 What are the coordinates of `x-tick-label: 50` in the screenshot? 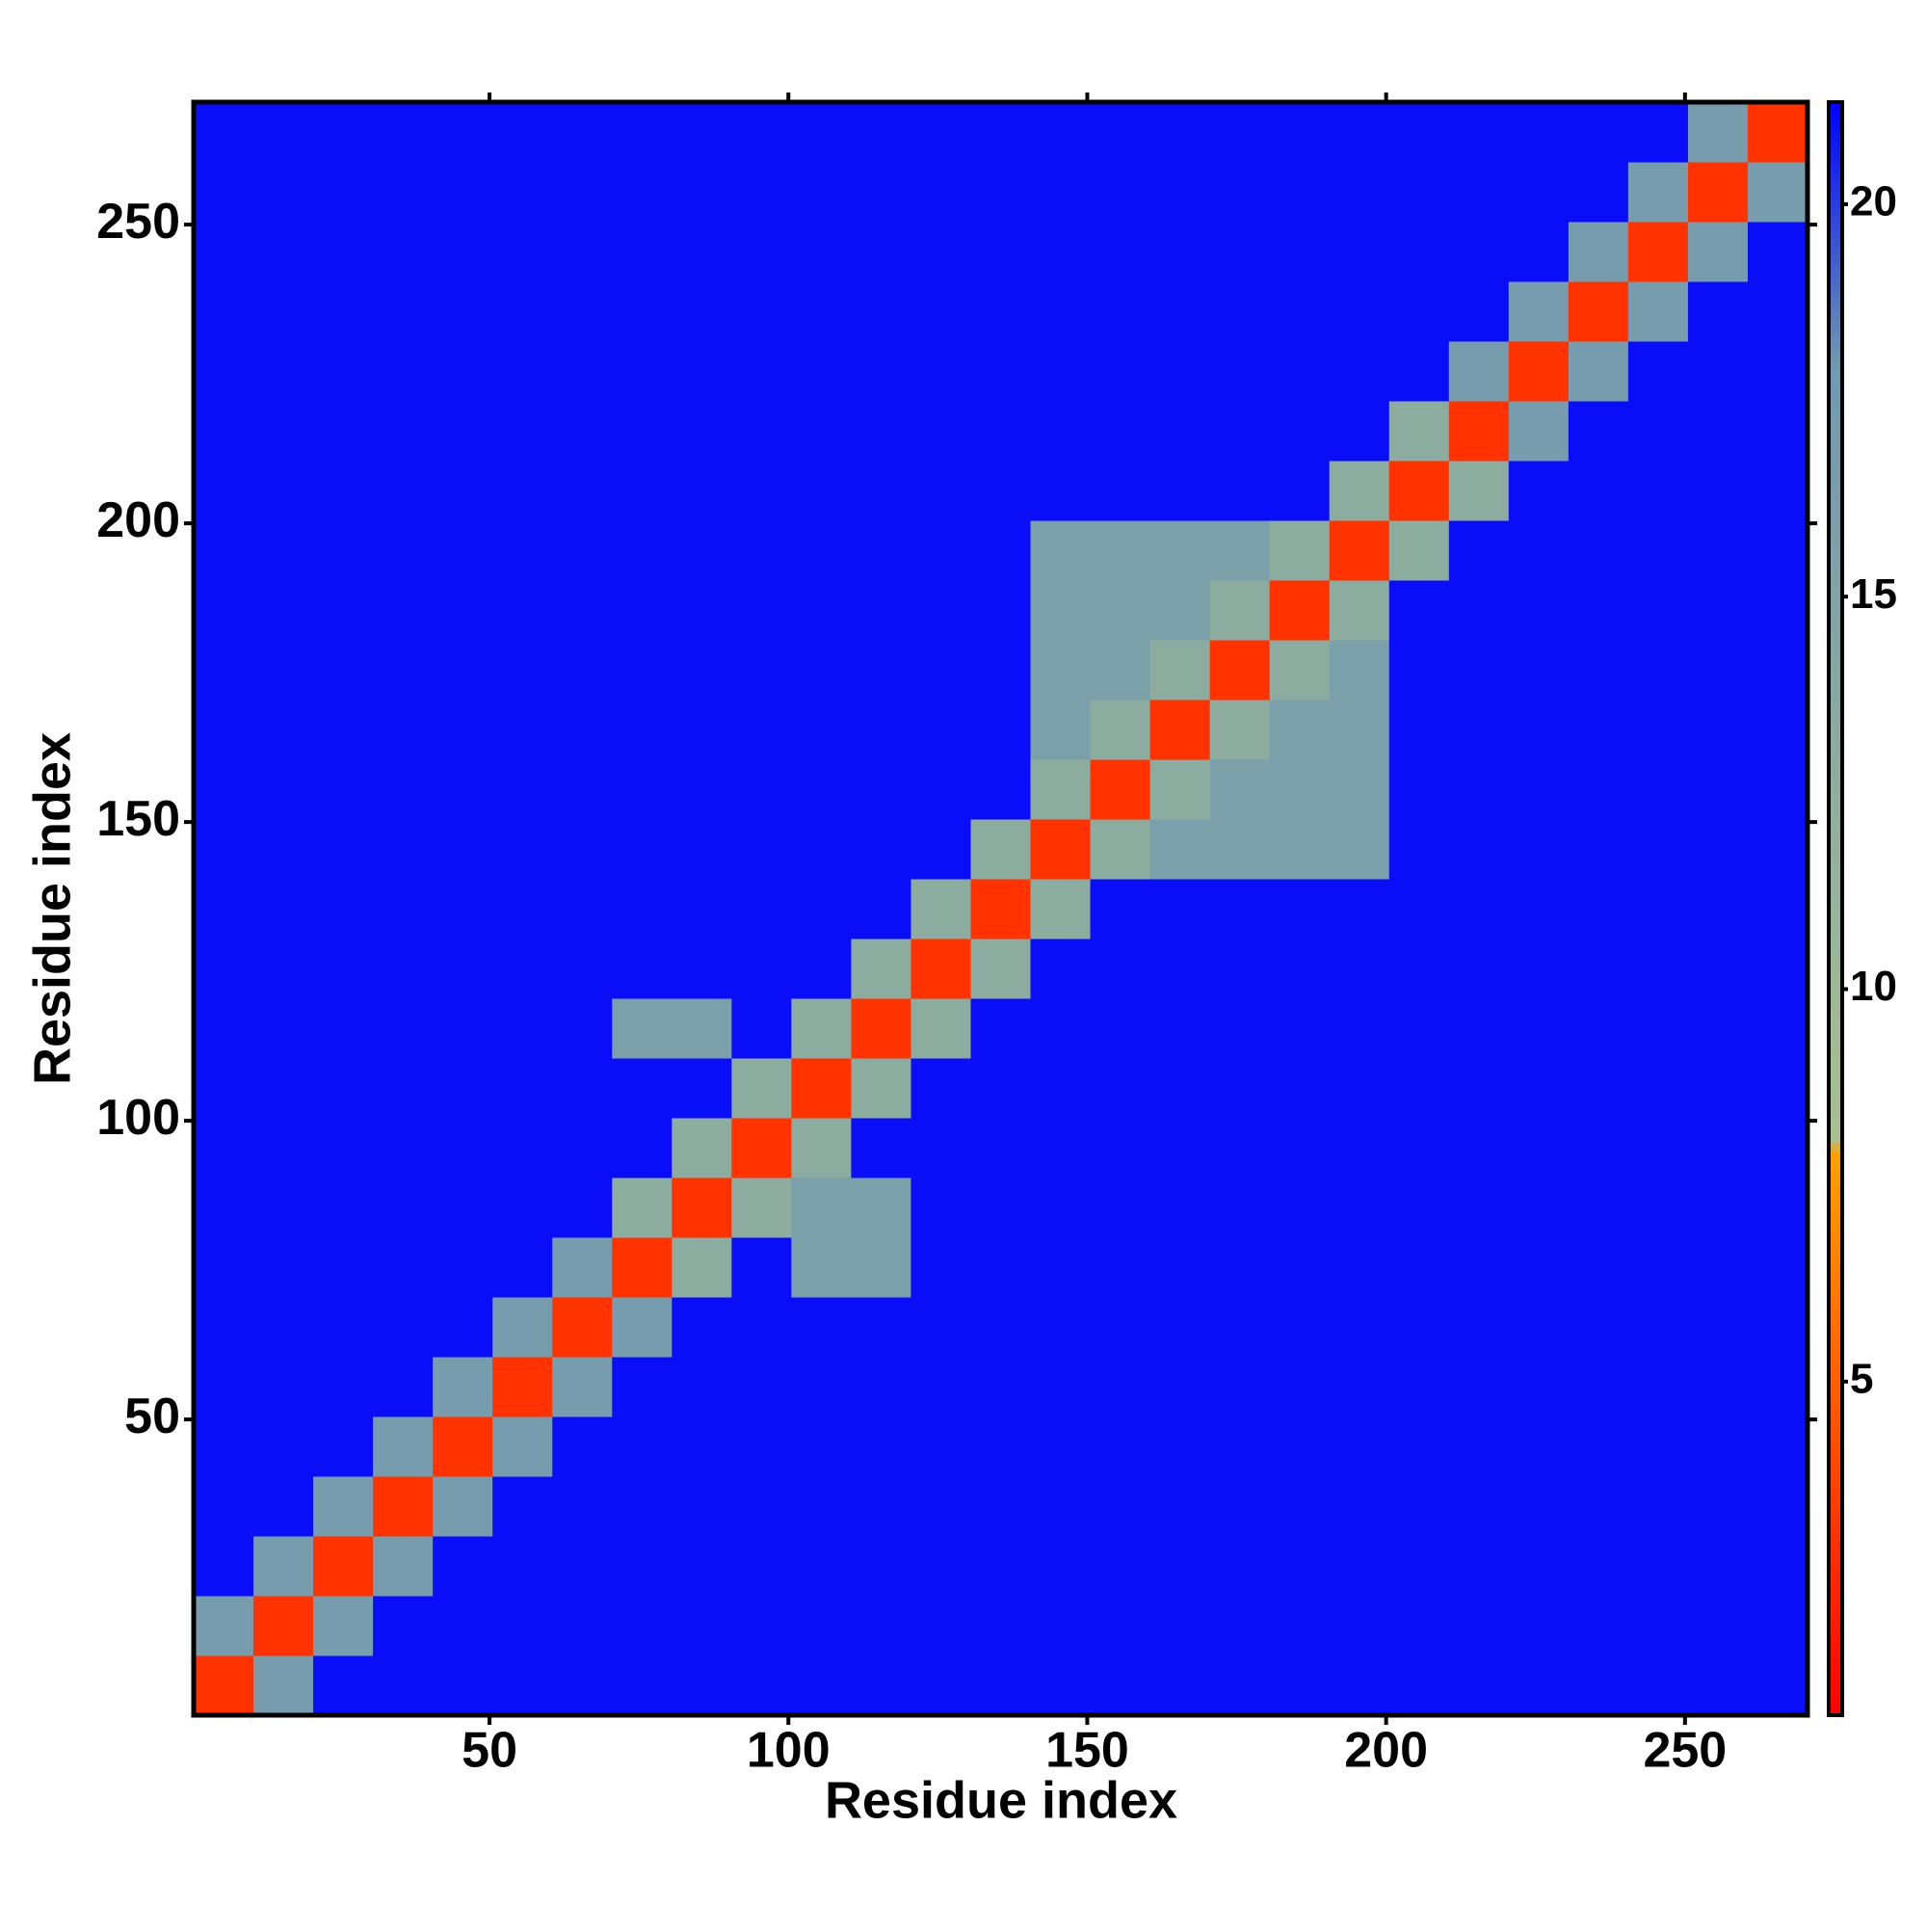 It's located at (489, 1751).